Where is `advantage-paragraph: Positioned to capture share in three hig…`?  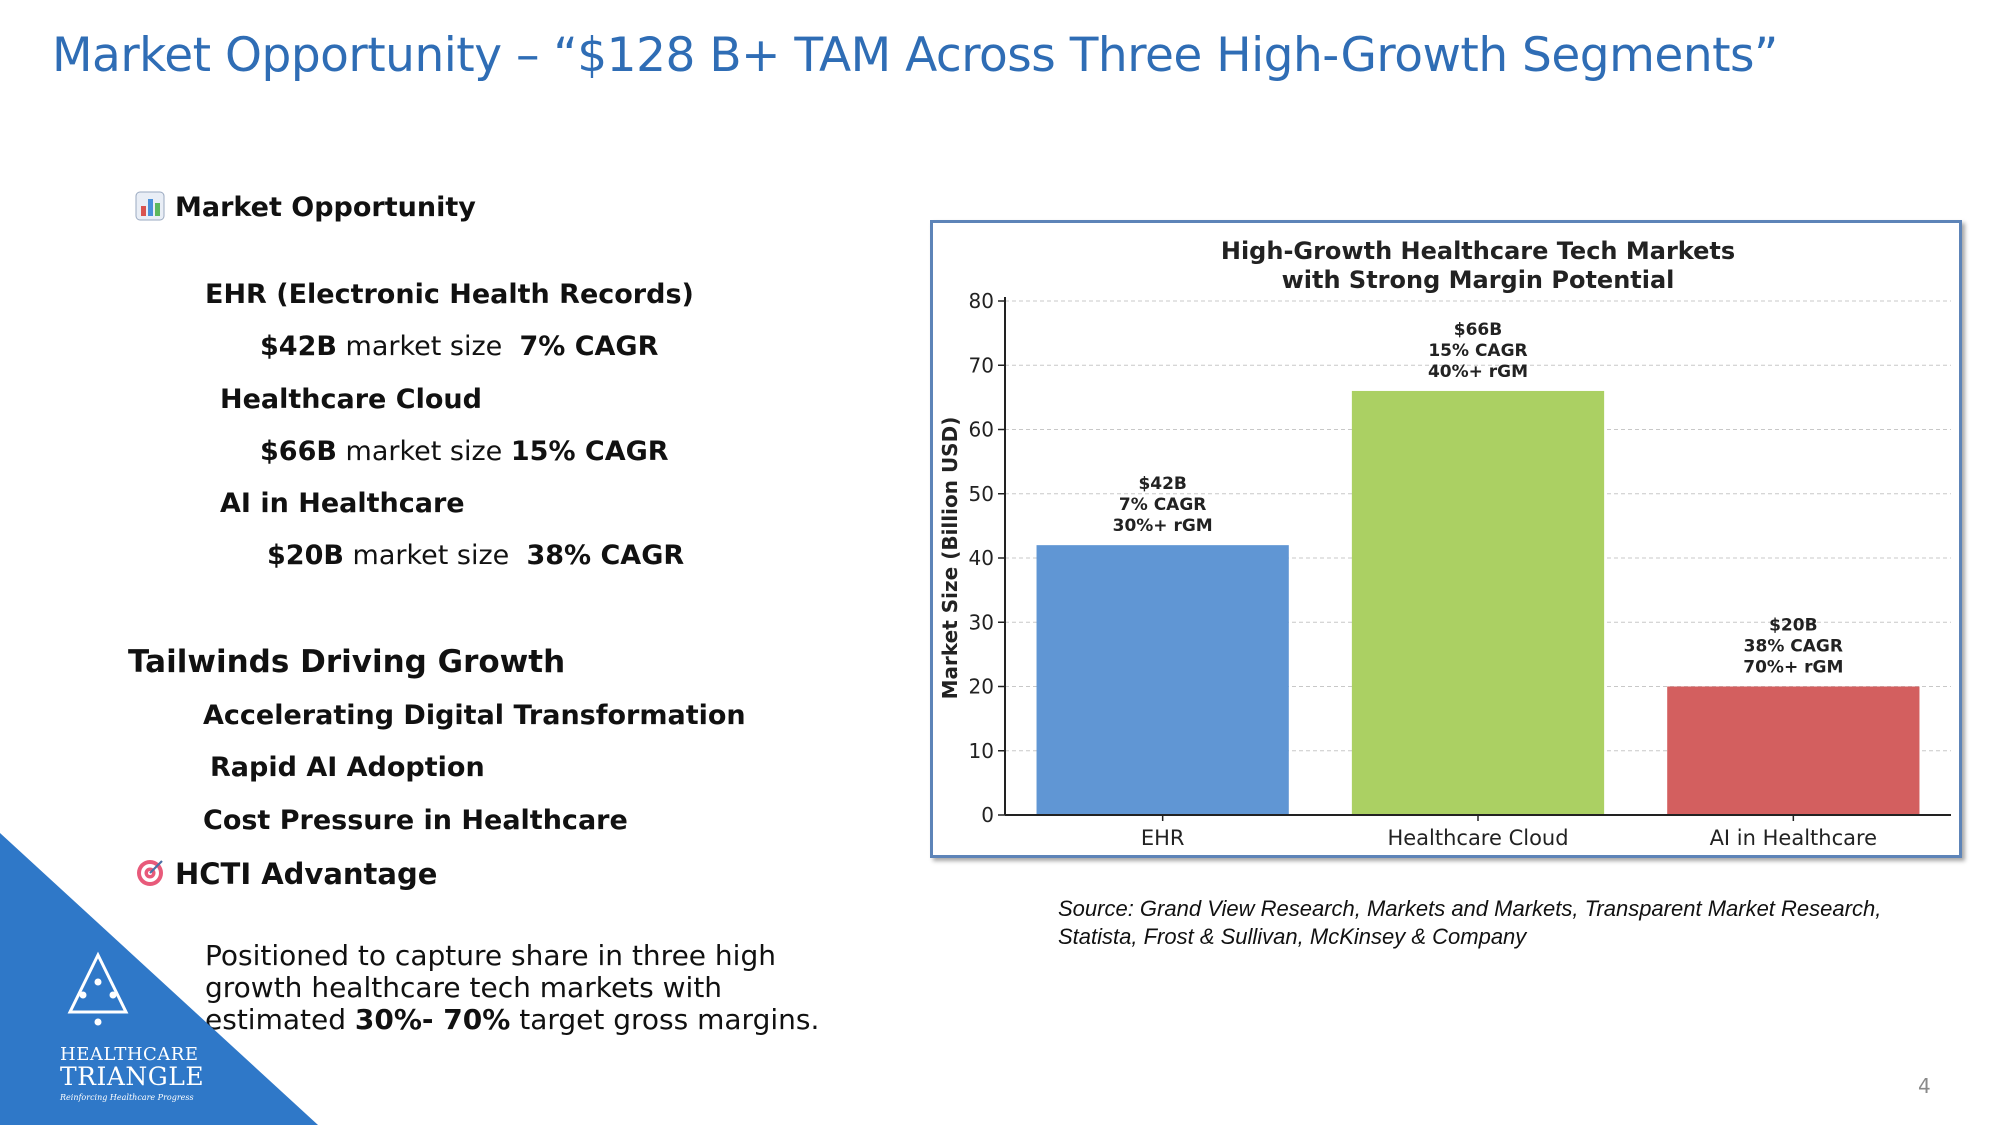 advantage-paragraph: Positioned to capture share in three hig… is located at coordinates (515, 988).